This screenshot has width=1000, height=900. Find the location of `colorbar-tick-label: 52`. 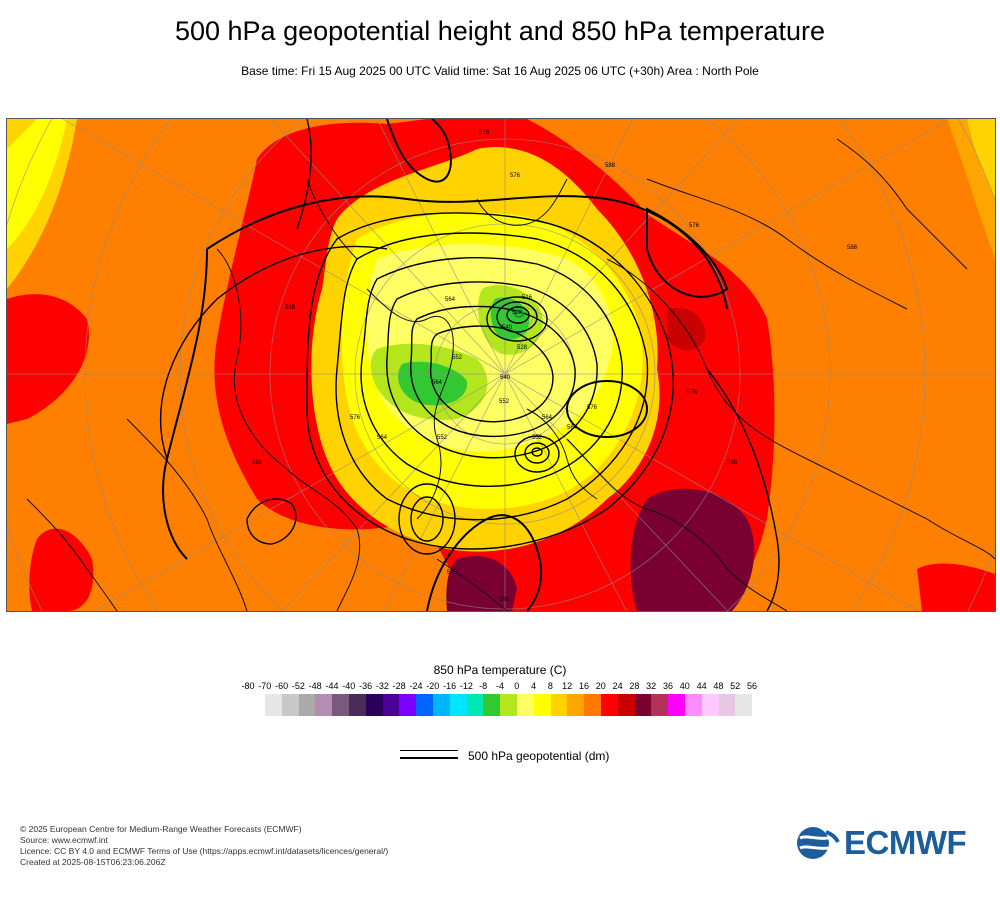

colorbar-tick-label: 52 is located at coordinates (735, 686).